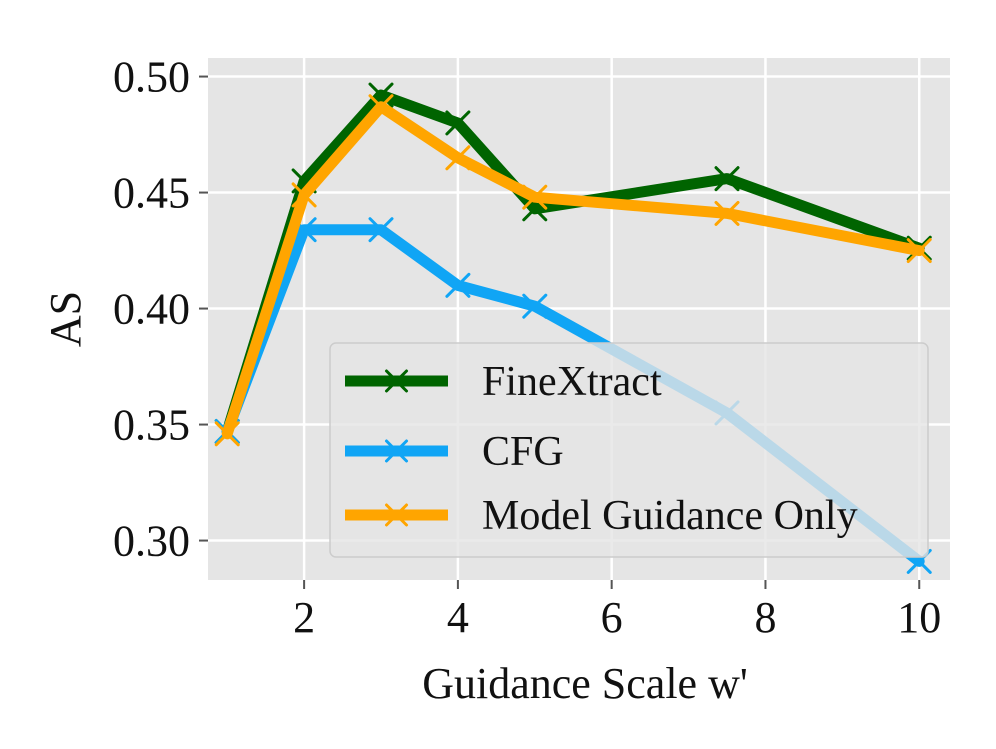 The width and height of the screenshot is (996, 749). Describe the element at coordinates (765, 617) in the screenshot. I see `x-tick-label: 8` at that location.